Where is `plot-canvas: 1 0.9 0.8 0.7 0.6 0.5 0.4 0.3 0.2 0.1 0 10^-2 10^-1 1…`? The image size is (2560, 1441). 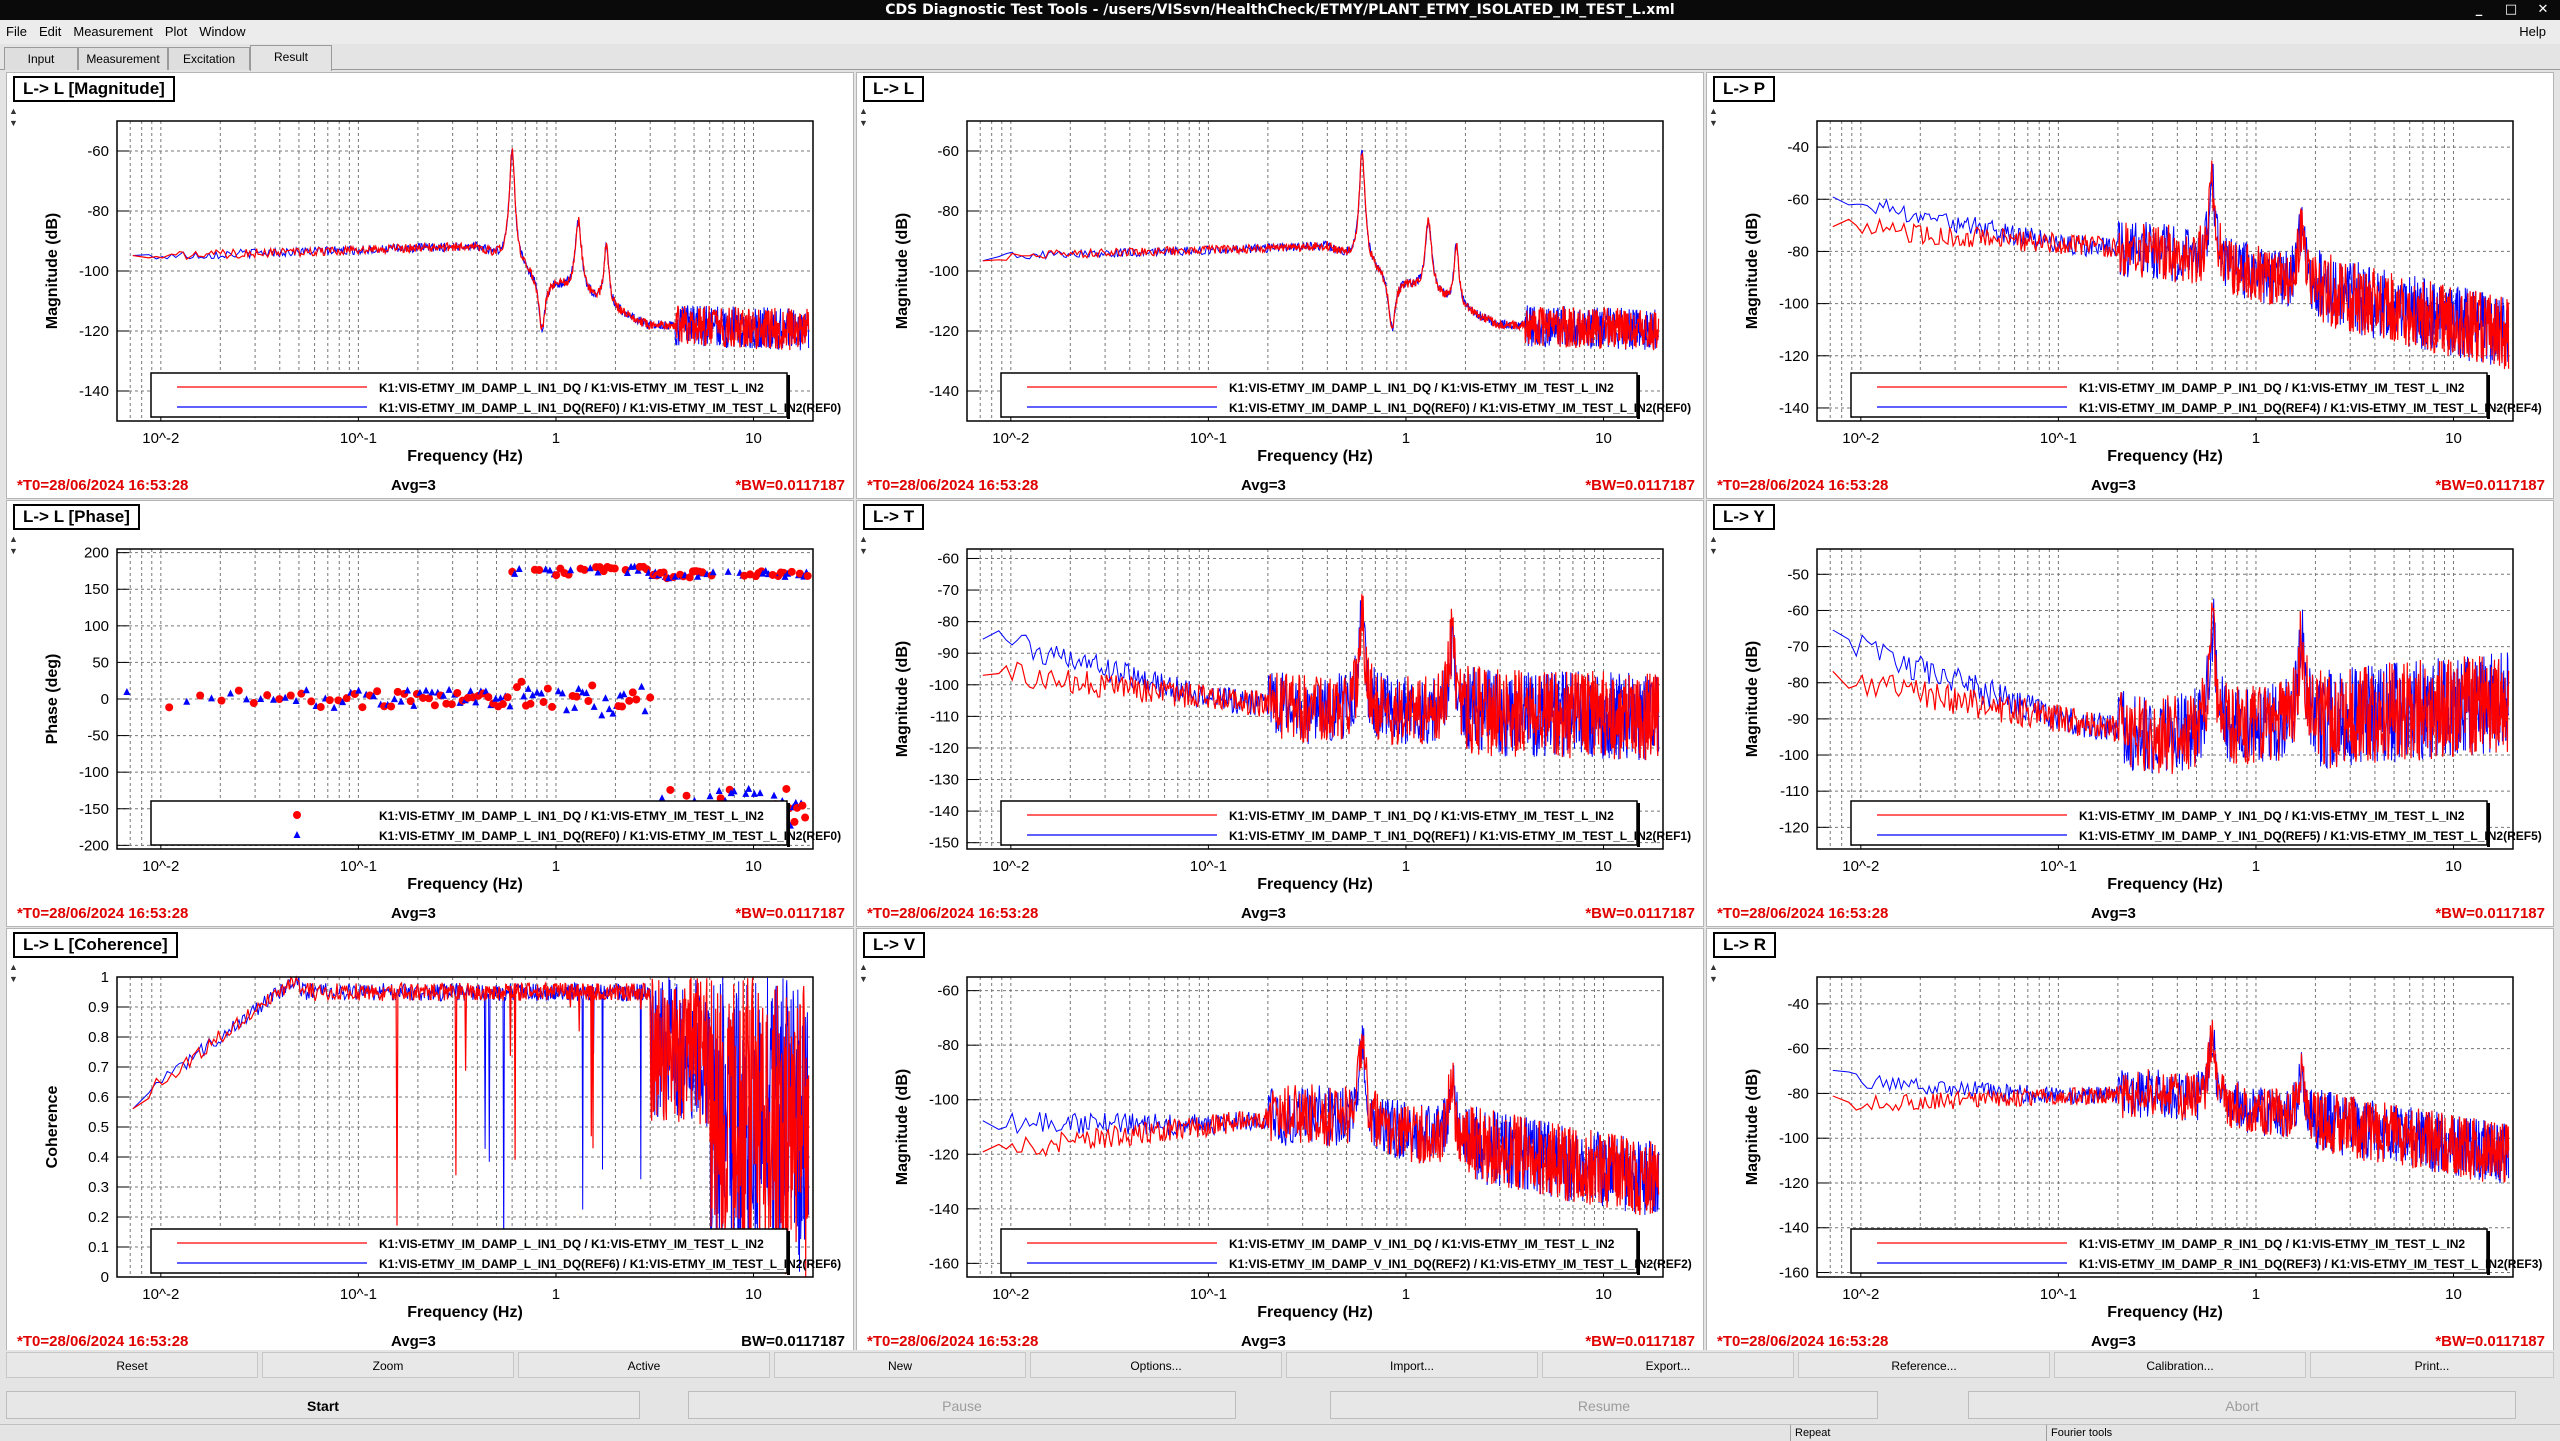
plot-canvas: 1 0.9 0.8 0.7 0.6 0.5 0.4 0.3 0.2 0.1 0 10^-2 10^-1 1… is located at coordinates (442, 1145).